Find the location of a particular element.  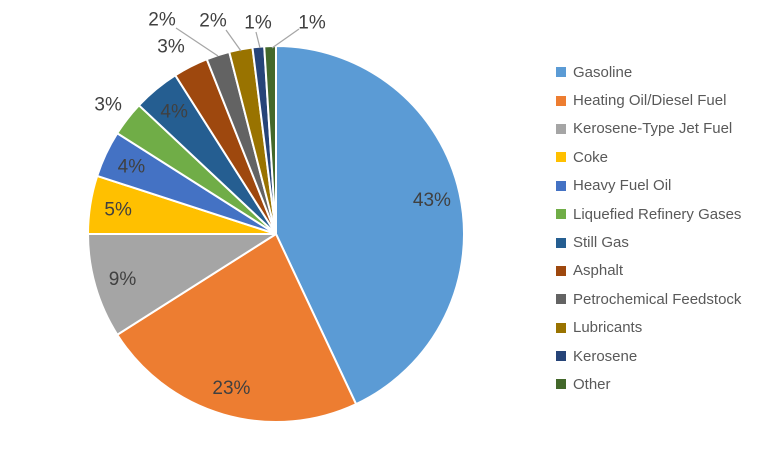

data-label-heavy-fuel-oil: 4% is located at coordinates (132, 167).